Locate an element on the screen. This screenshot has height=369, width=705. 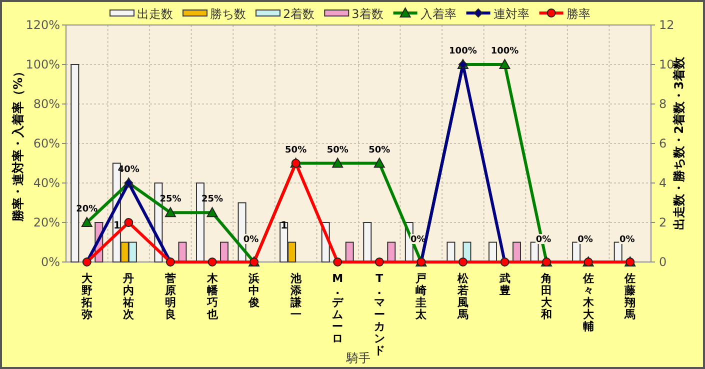
y2-tick-label: 10 is located at coordinates (666, 65).